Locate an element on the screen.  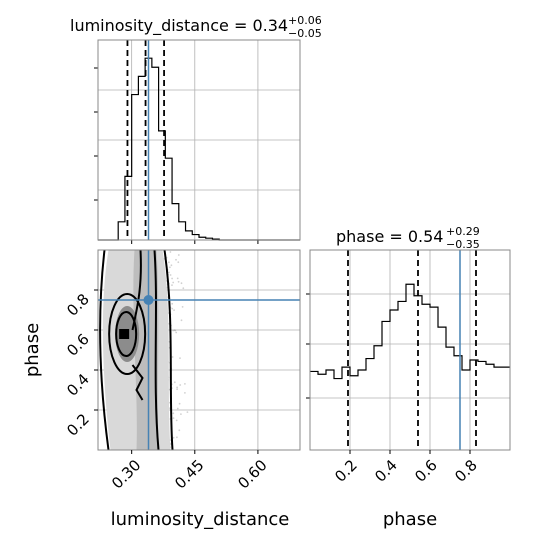
x-tick-label: 0.8 is located at coordinates (466, 471).